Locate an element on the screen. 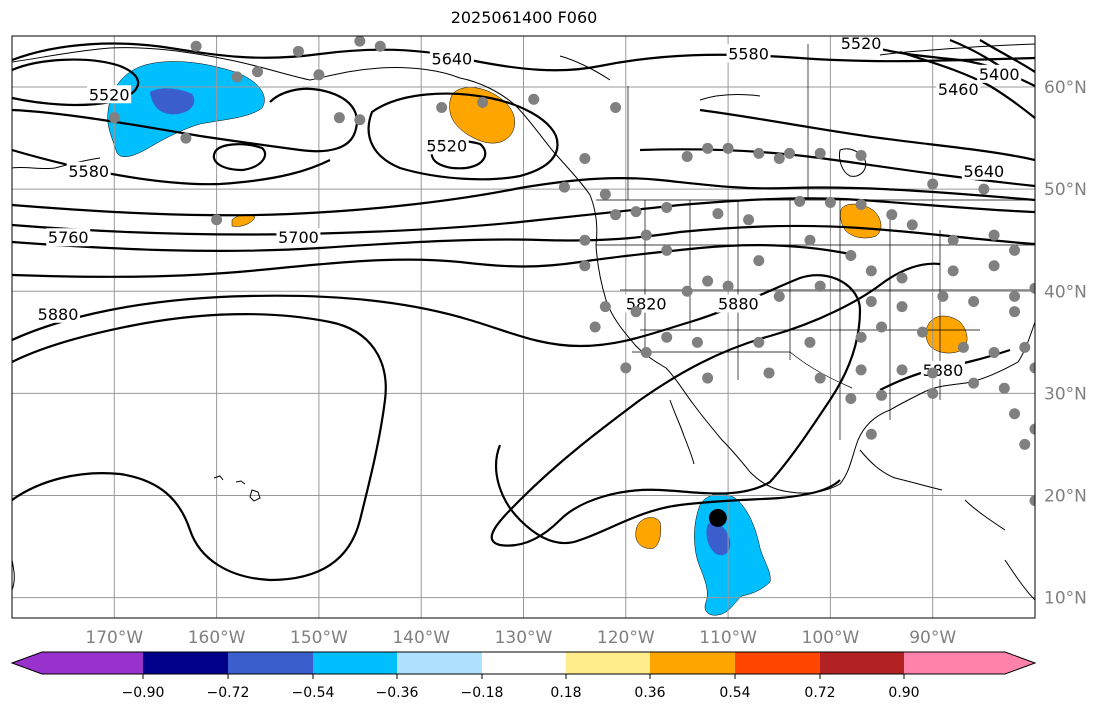 The image size is (1105, 712). colorbar-tick-label: −0.54 is located at coordinates (313, 693).